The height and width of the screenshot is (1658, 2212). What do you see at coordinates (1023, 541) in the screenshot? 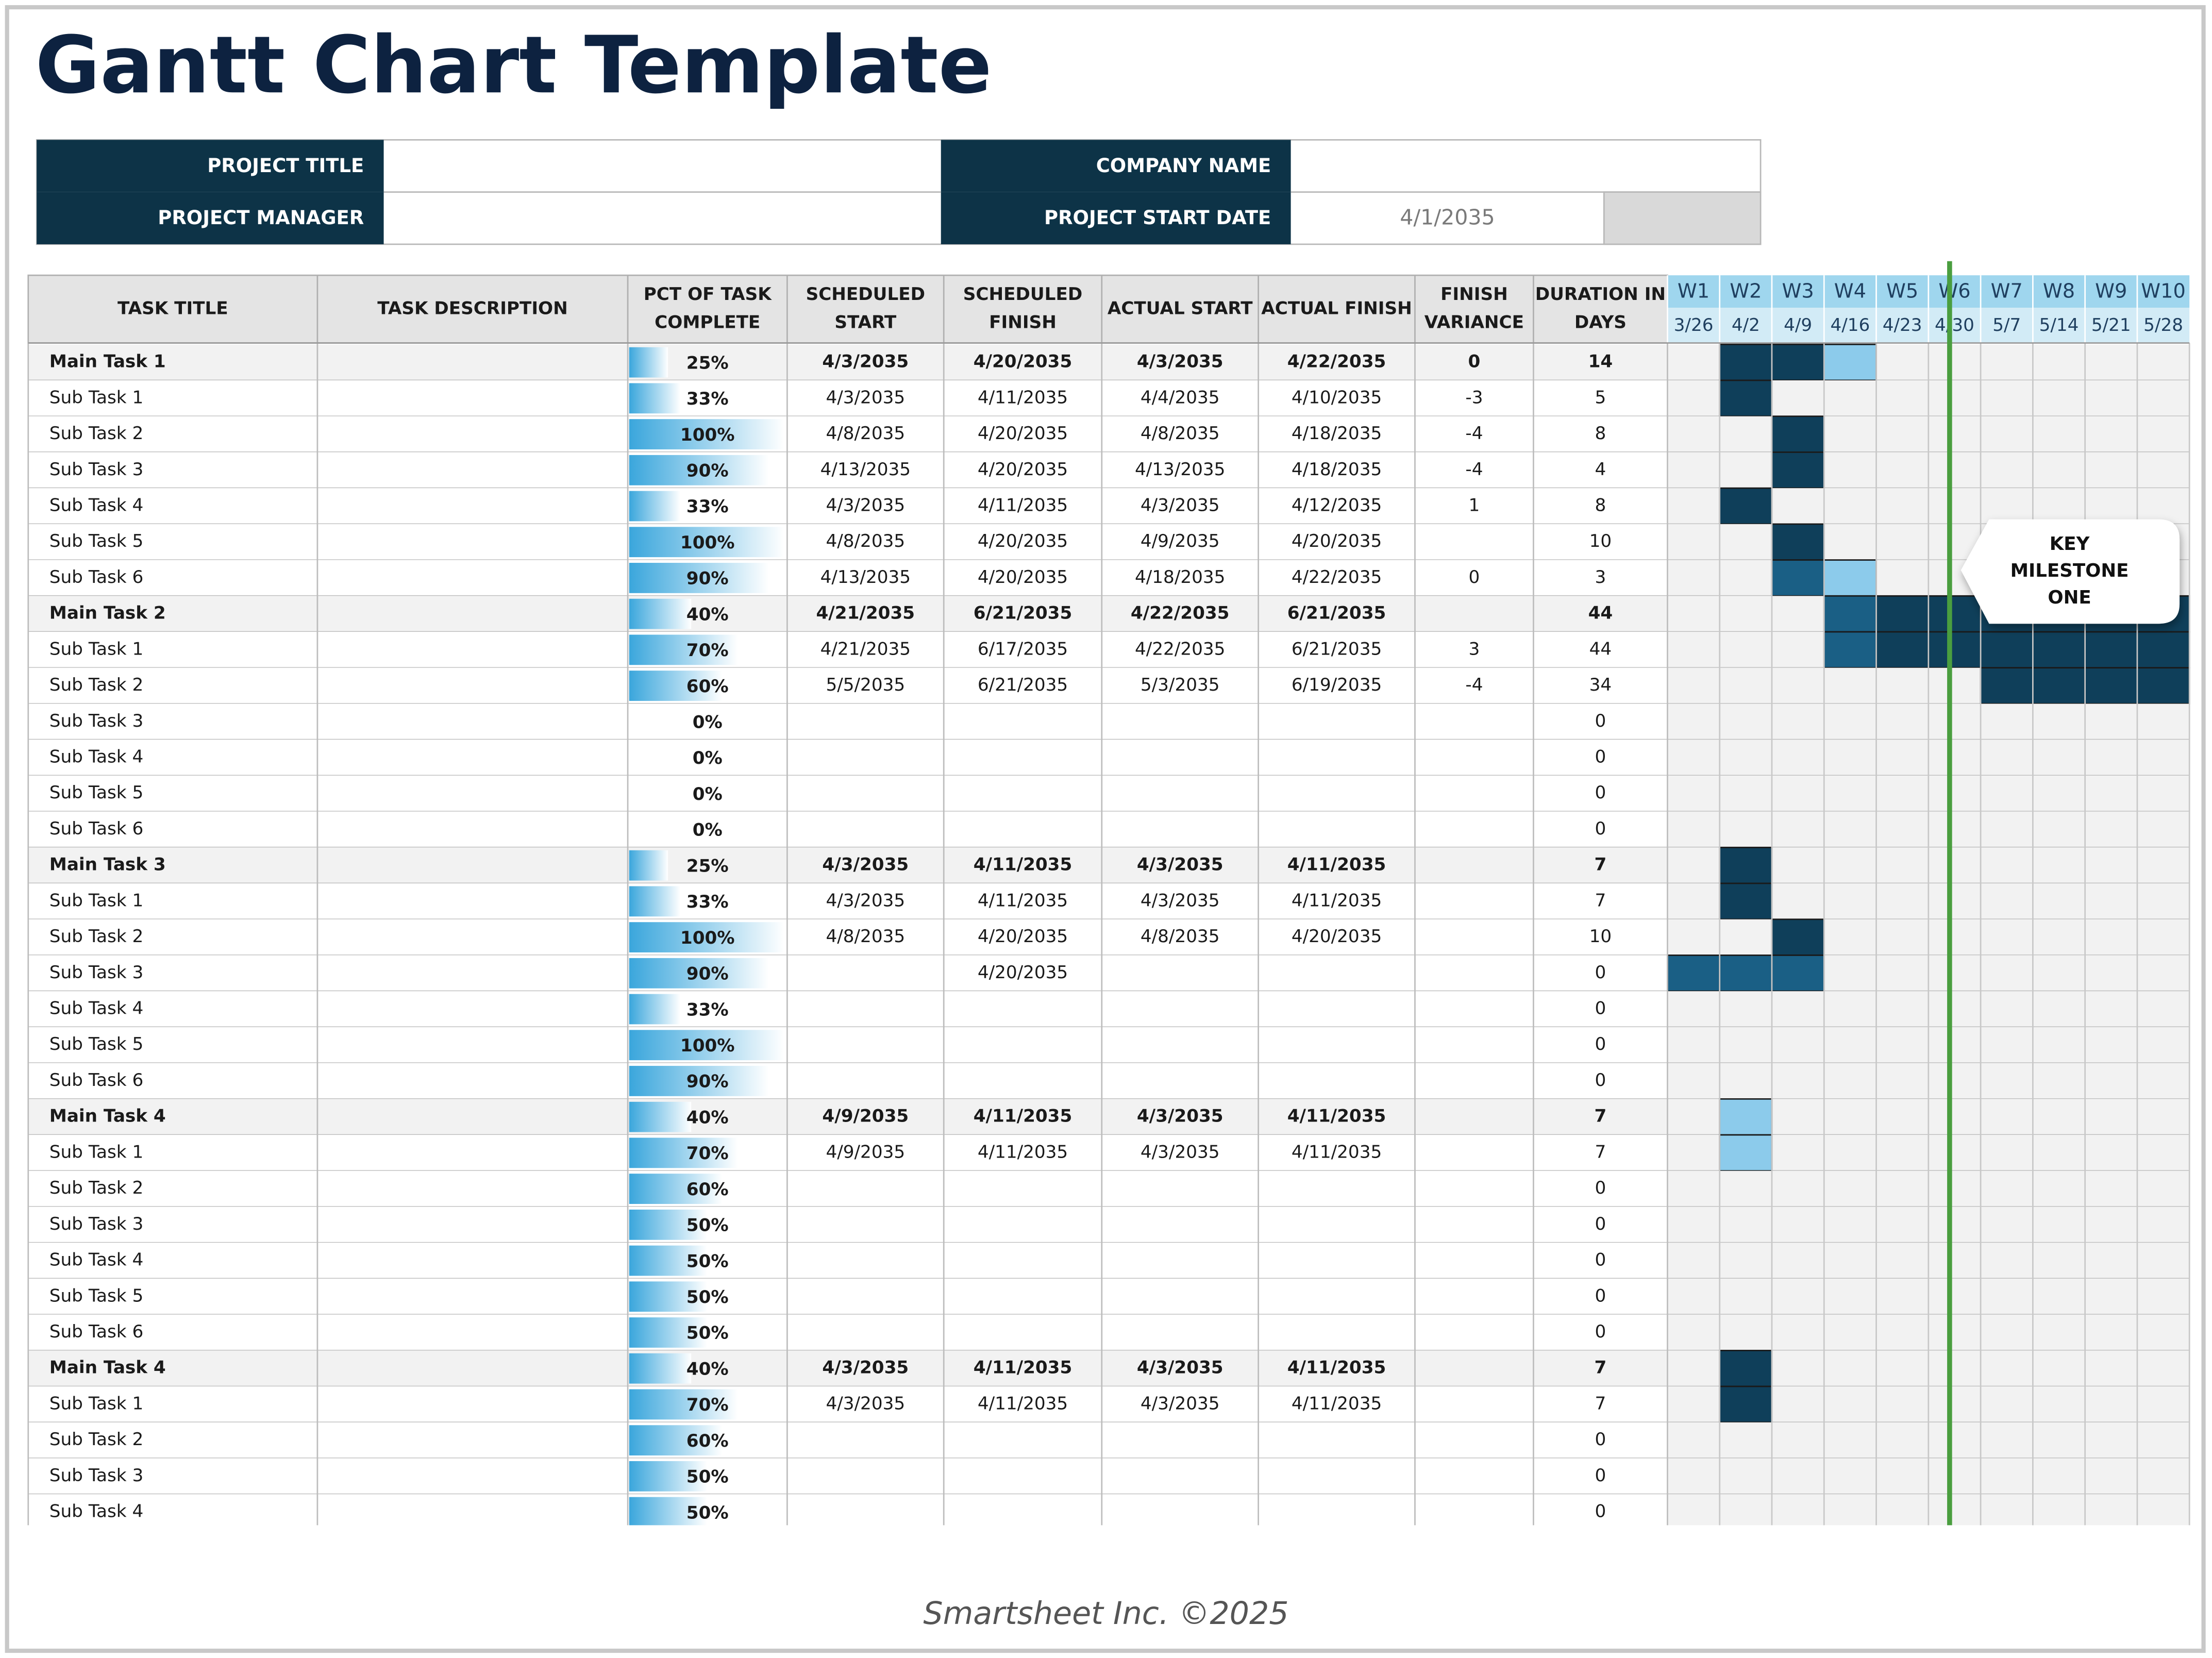
I see `sched-finish: 4/20/2035` at bounding box center [1023, 541].